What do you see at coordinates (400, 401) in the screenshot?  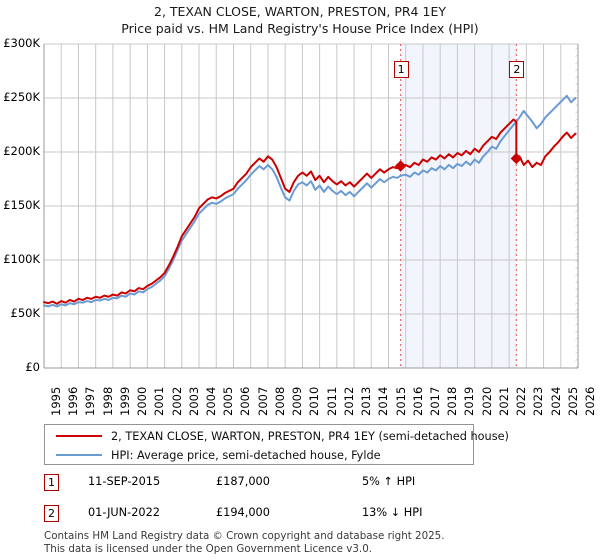 I see `x-axis-tick-label: 2015` at bounding box center [400, 401].